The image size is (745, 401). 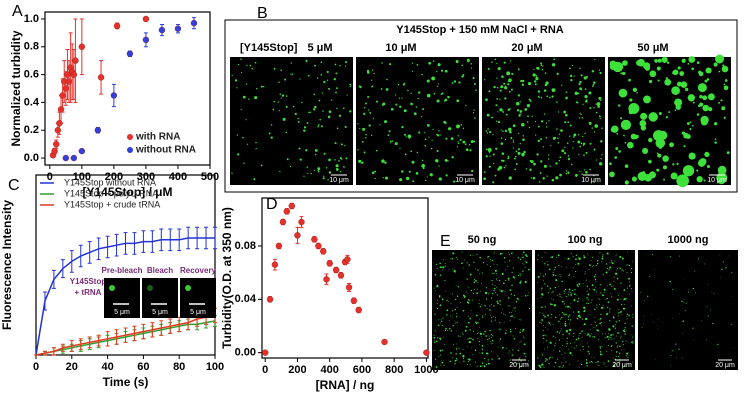 What do you see at coordinates (526, 48) in the screenshot?
I see `image-label: 20 μM` at bounding box center [526, 48].